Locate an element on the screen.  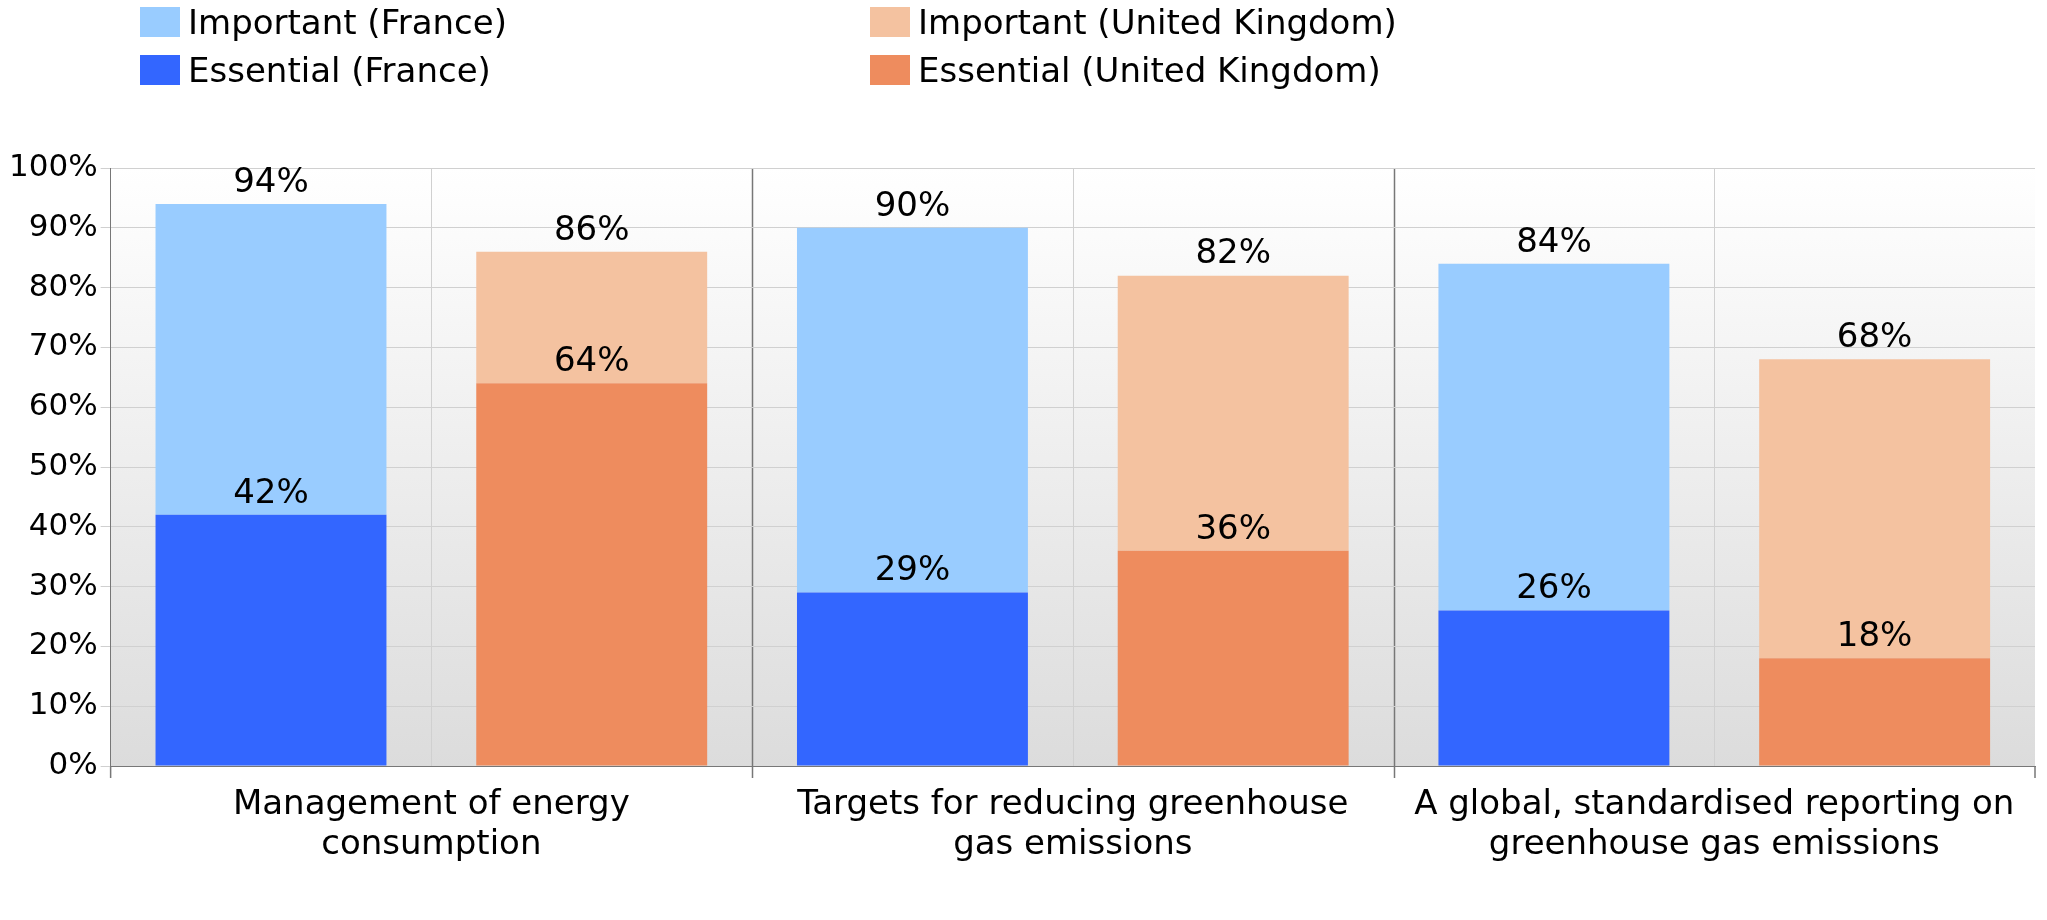
y-tick-label: 30% is located at coordinates (63, 583).